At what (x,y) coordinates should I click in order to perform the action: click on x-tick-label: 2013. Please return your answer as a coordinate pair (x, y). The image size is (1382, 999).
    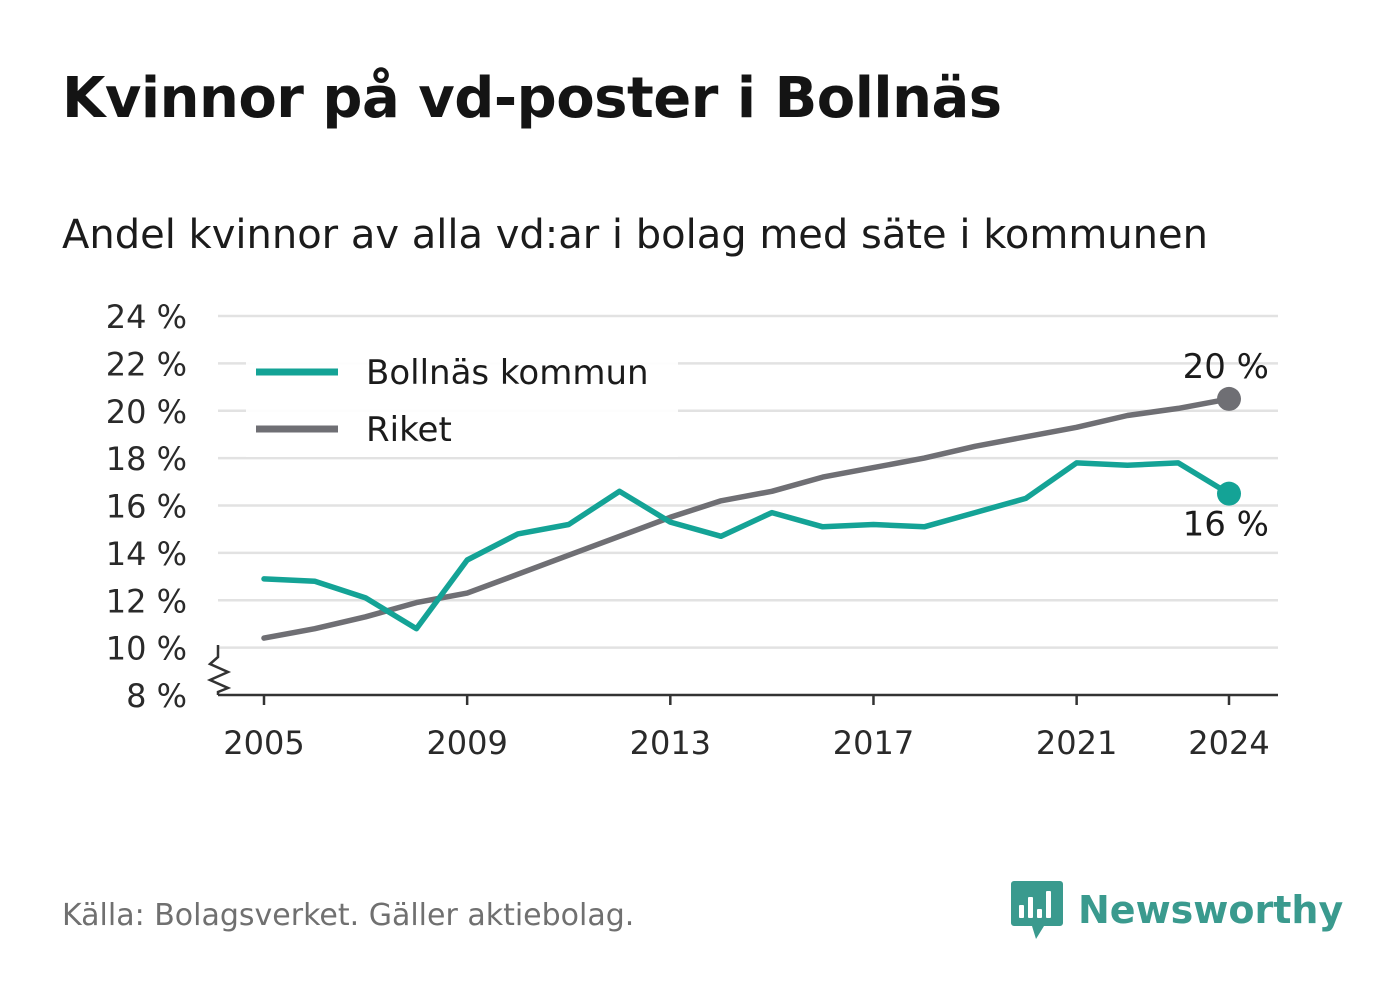
    Looking at the image, I should click on (670, 743).